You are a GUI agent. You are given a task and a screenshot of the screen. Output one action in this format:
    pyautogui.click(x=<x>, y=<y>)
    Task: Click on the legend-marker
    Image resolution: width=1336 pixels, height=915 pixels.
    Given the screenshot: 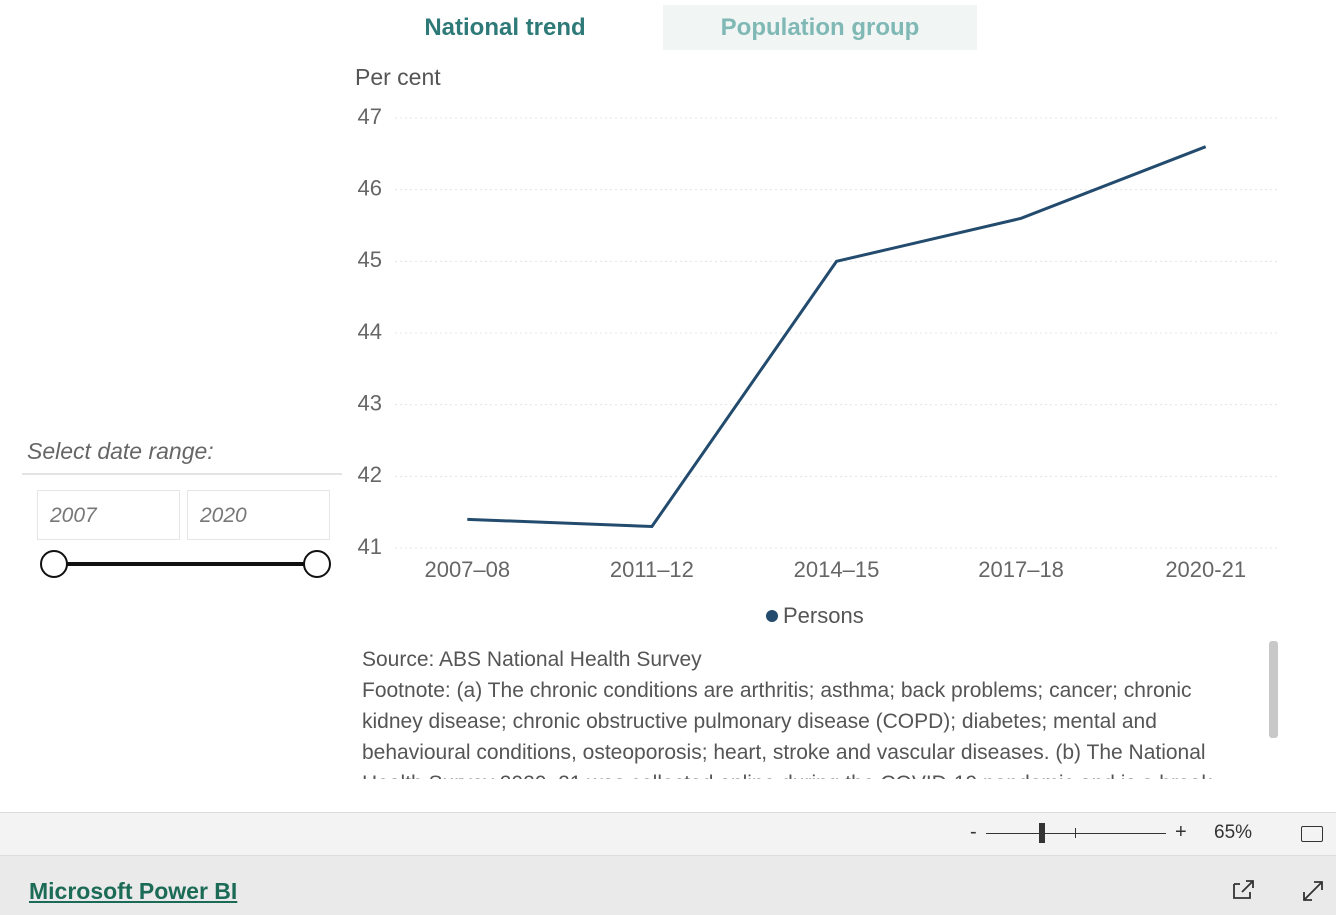 What is the action you would take?
    pyautogui.click(x=772, y=616)
    